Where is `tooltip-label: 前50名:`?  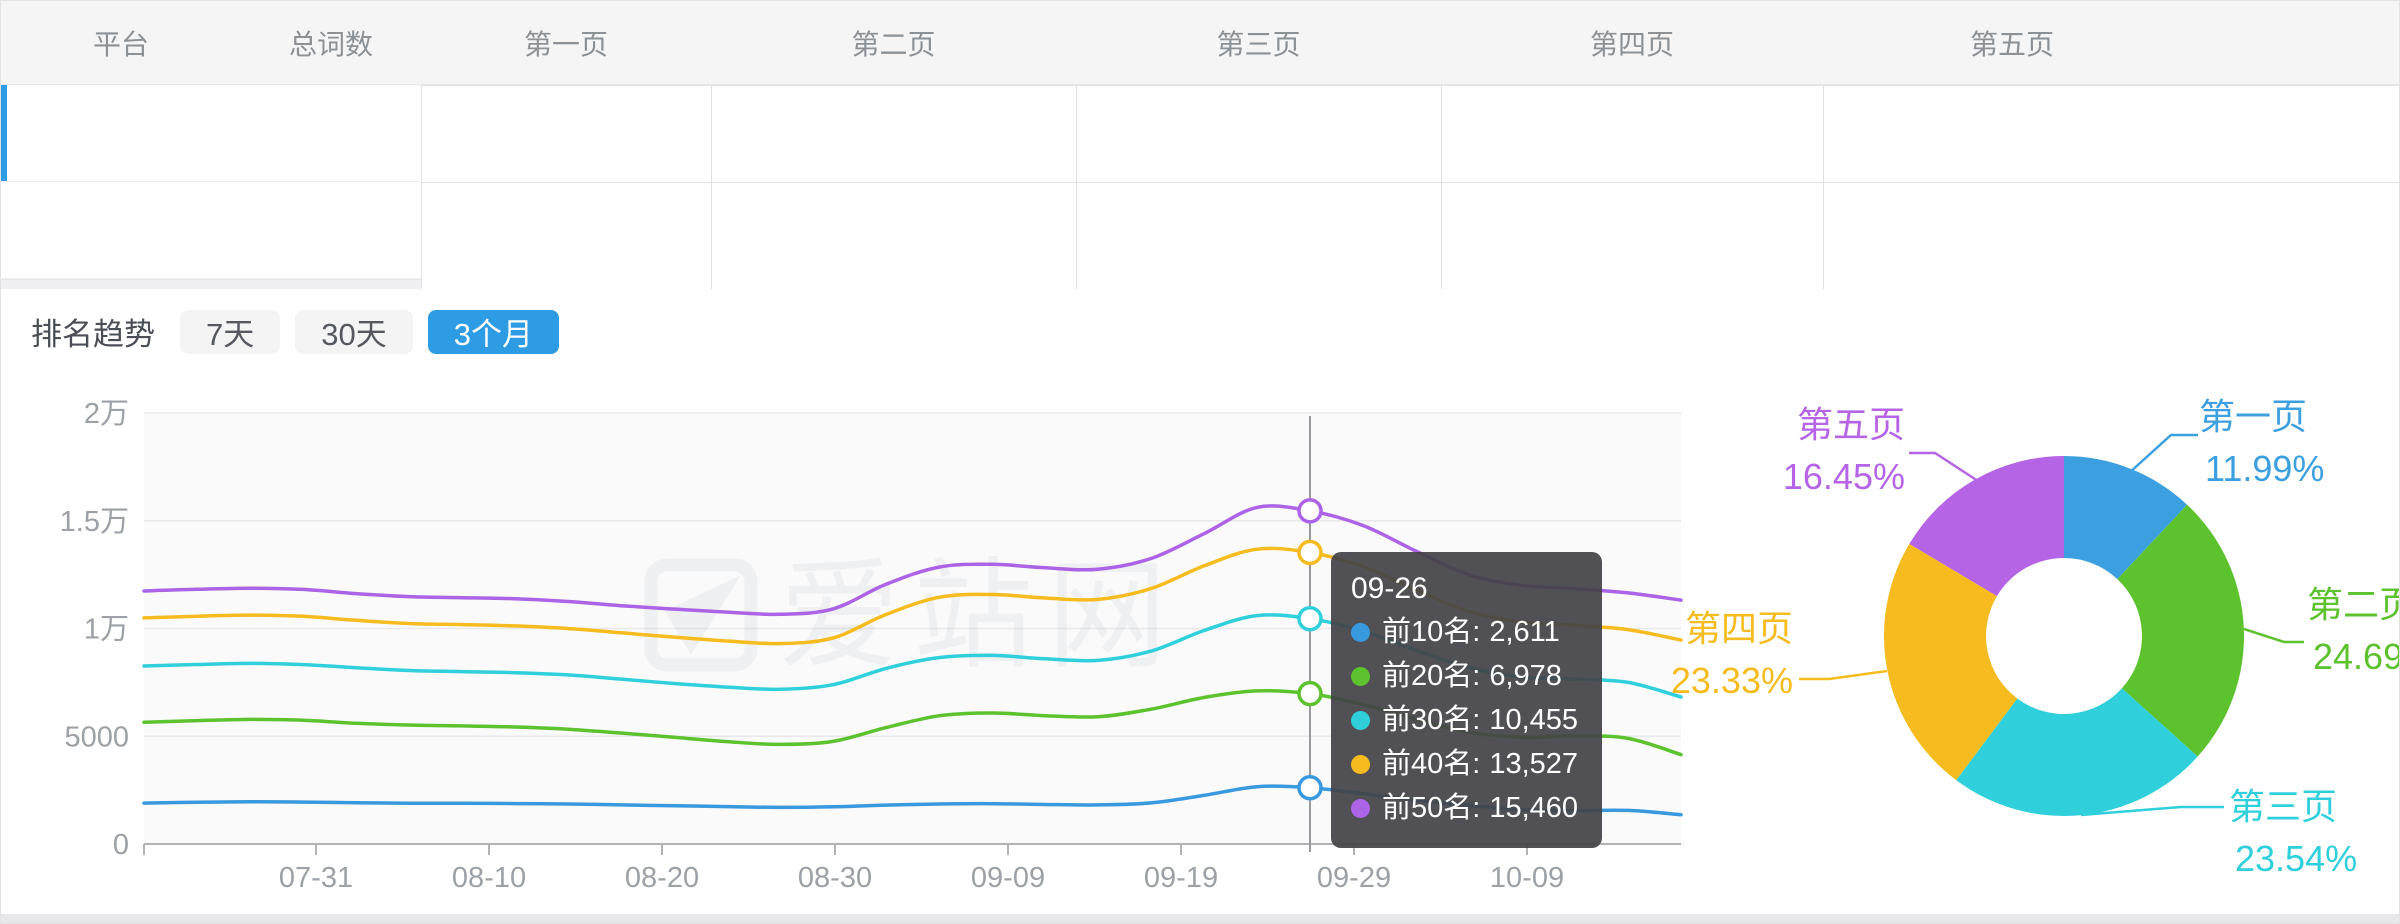 tooltip-label: 前50名: is located at coordinates (1431, 808).